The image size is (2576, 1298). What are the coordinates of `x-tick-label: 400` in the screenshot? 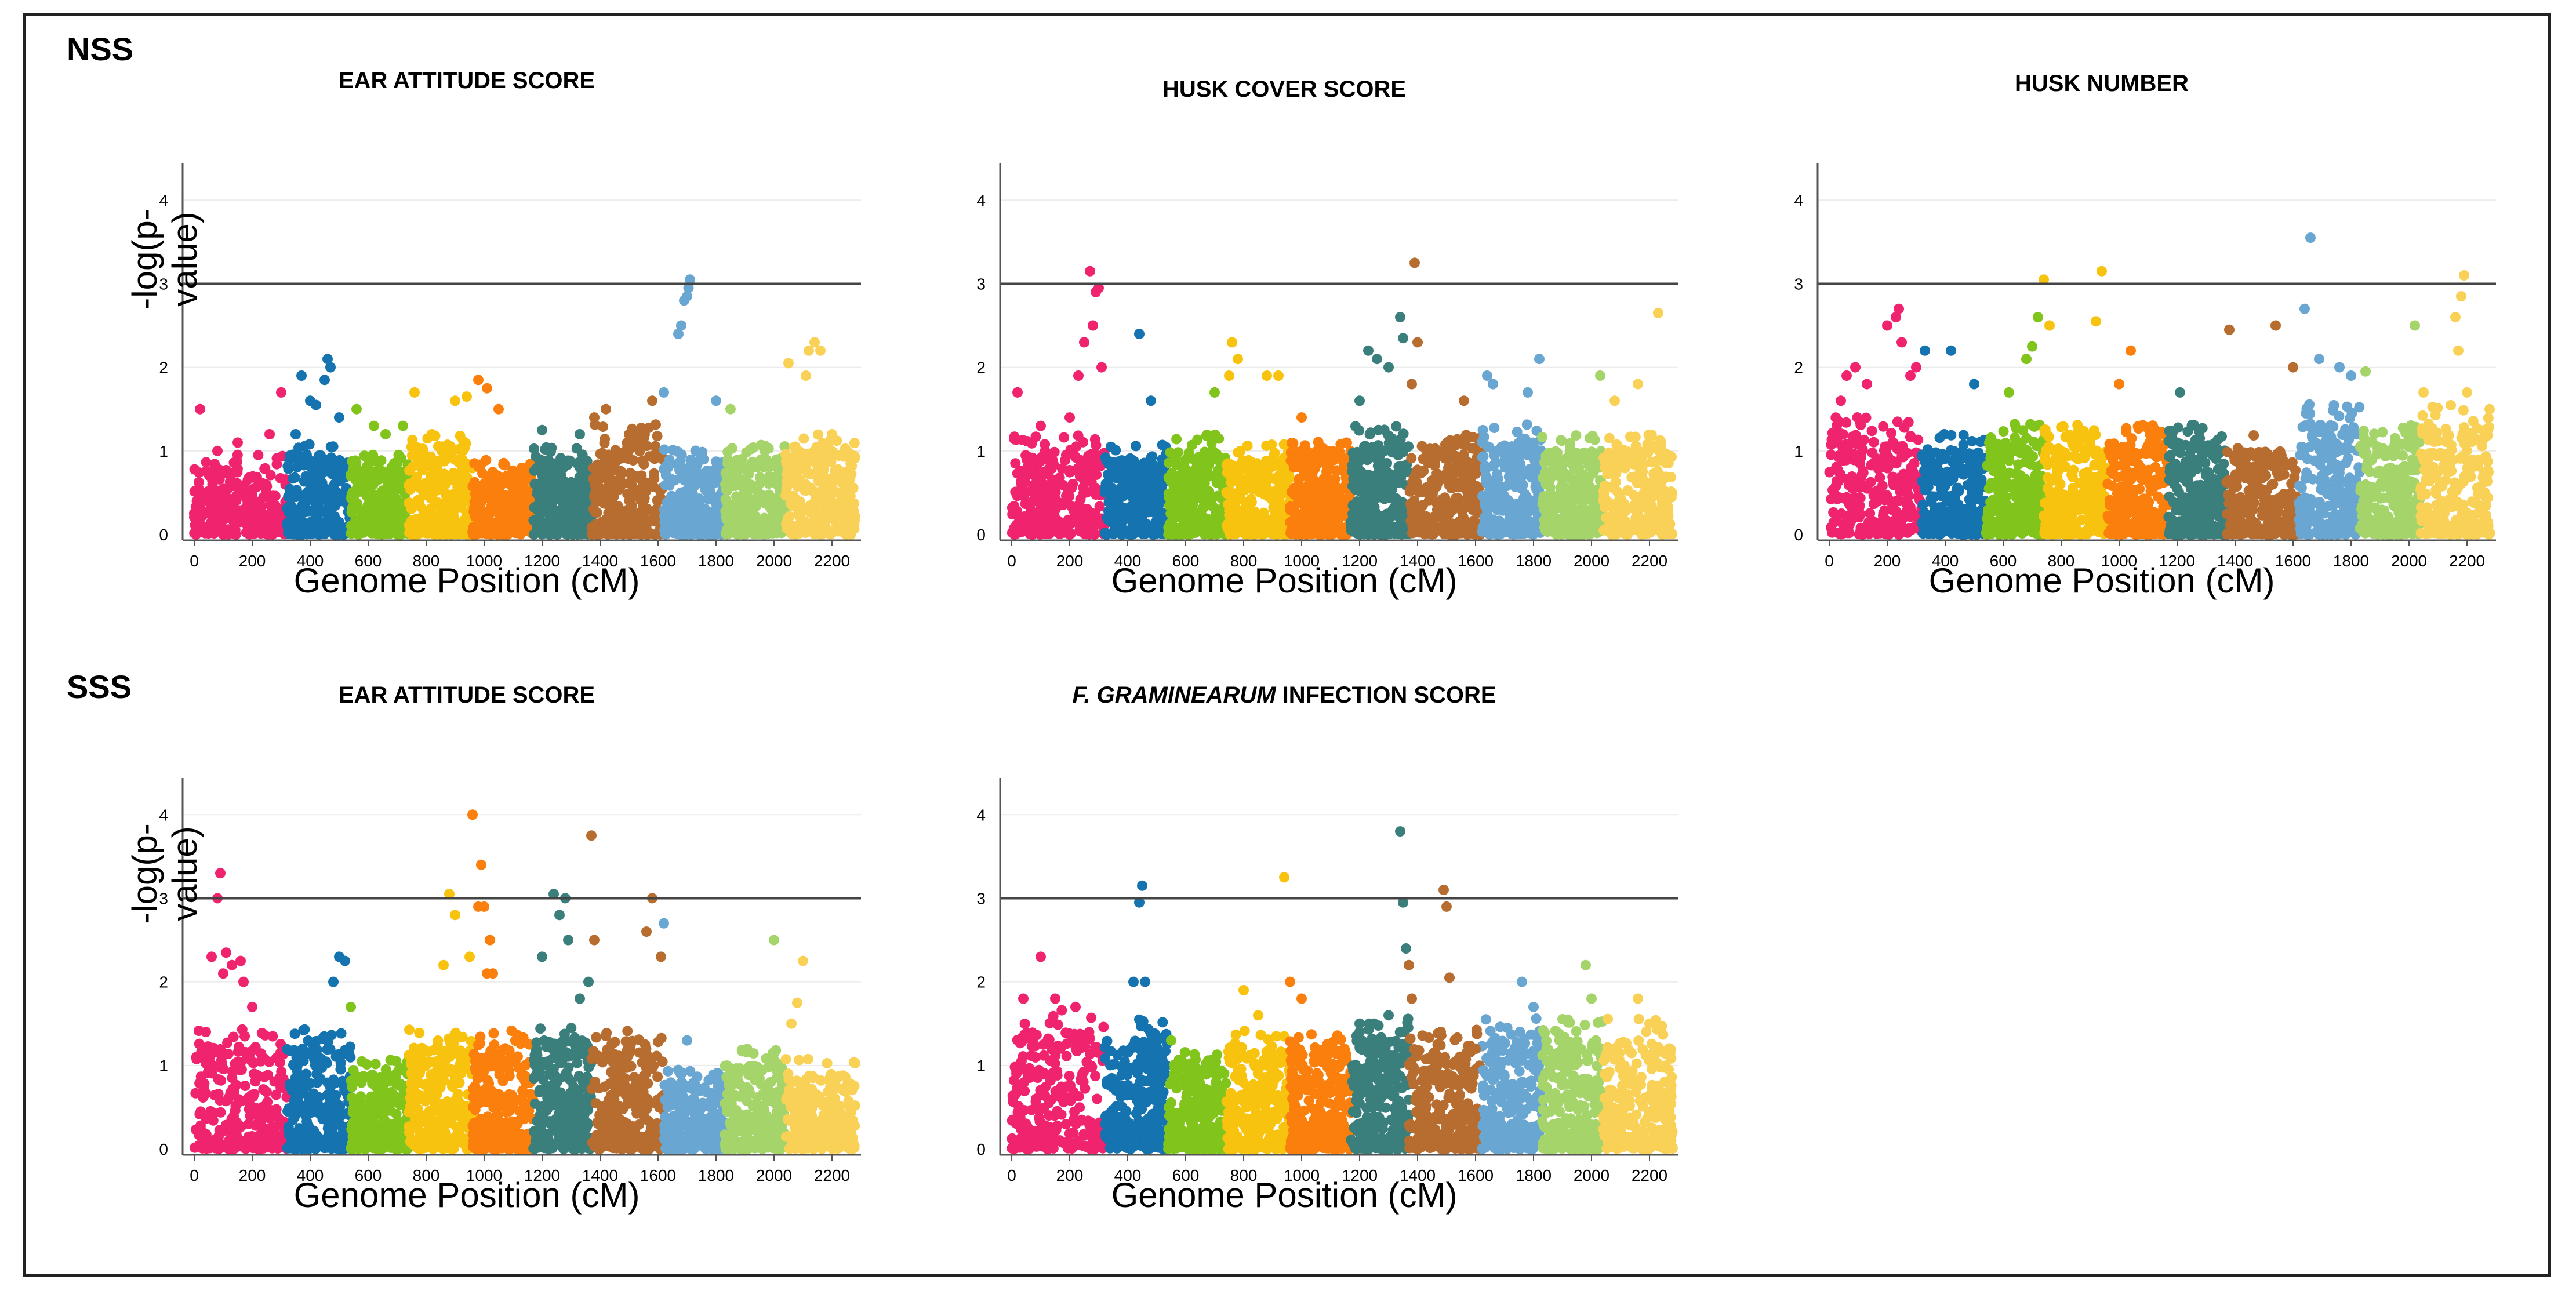 It's located at (310, 561).